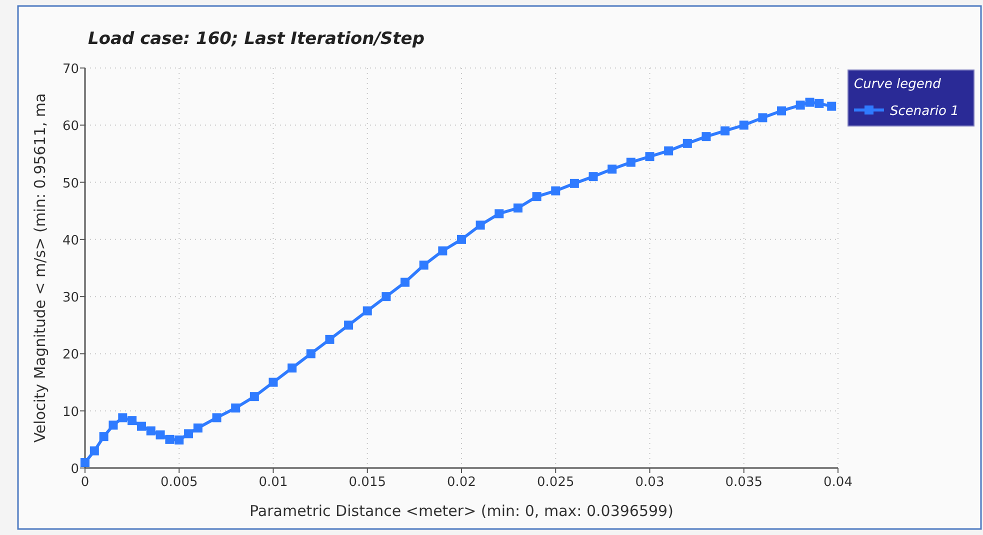 The image size is (983, 535). I want to click on y-tick-label: 40, so click(70, 240).